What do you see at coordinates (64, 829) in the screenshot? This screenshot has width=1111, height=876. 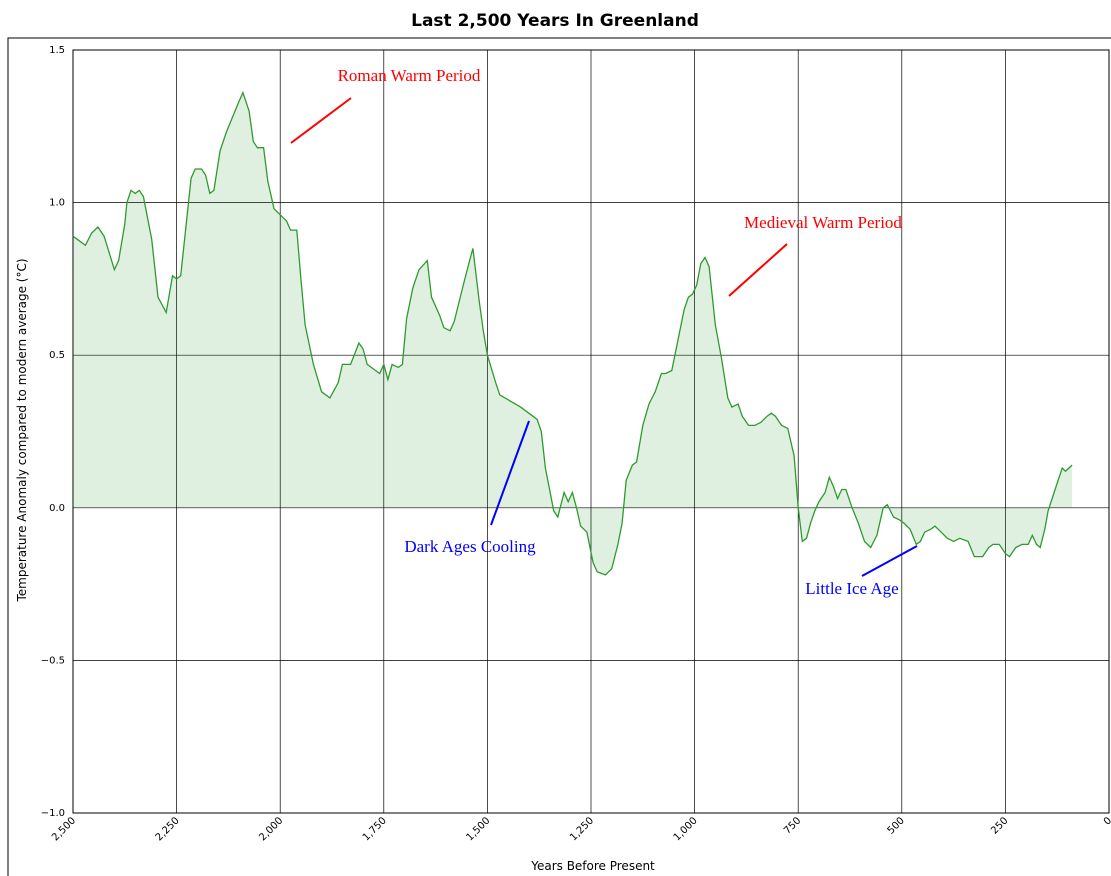 I see `x-tick-label: 2,500` at bounding box center [64, 829].